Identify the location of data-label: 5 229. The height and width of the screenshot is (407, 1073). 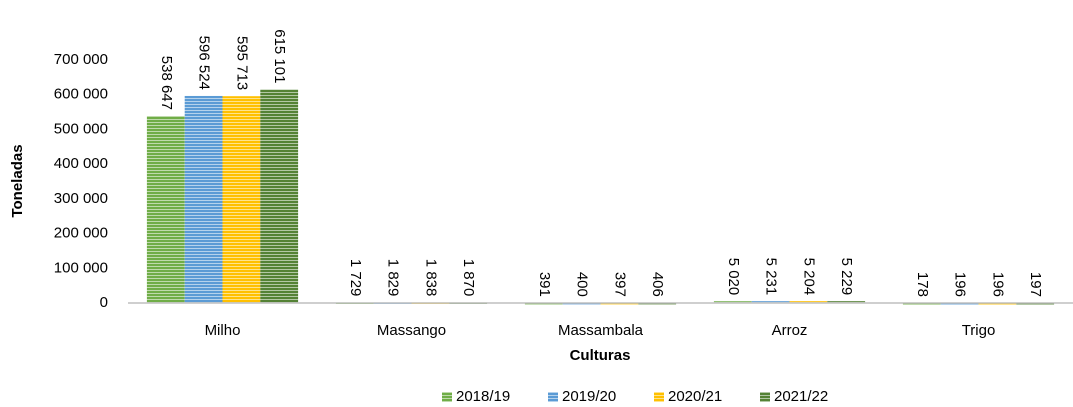
(846, 277).